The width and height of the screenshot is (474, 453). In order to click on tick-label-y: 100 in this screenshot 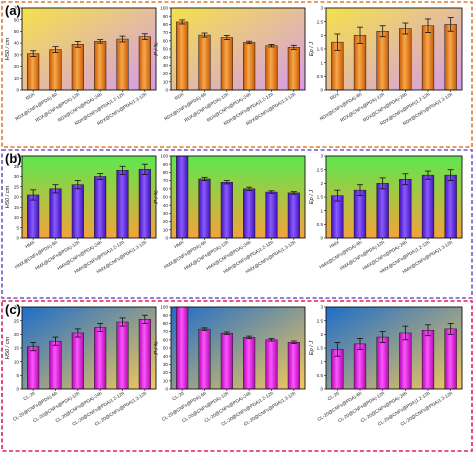, I will do `click(164, 307)`.